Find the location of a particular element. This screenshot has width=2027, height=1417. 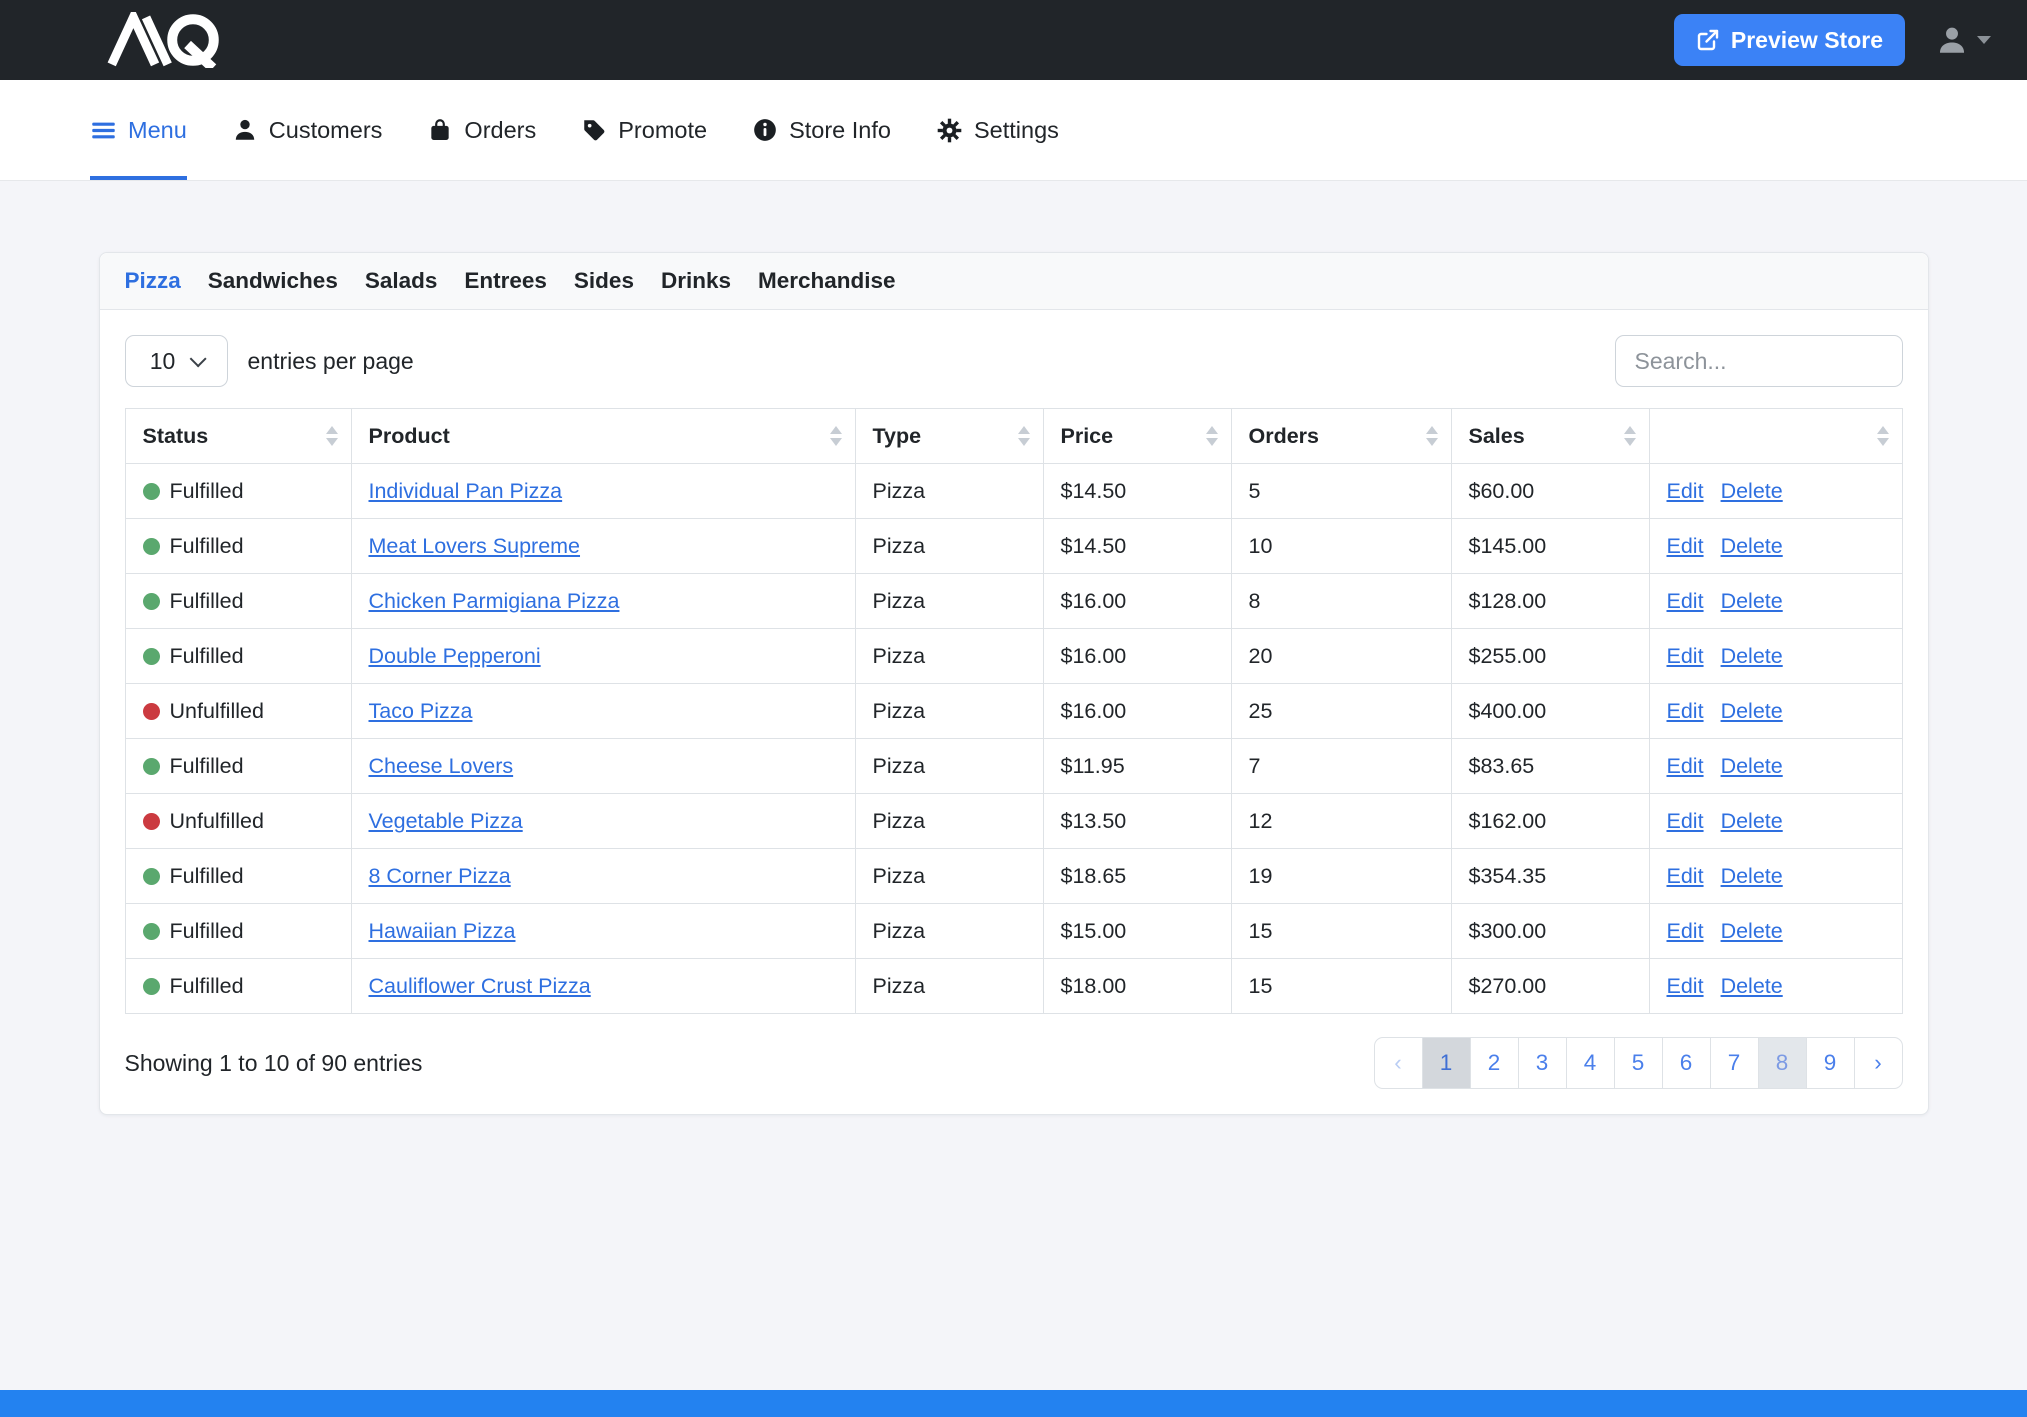

nav-item-store-info: Store Info is located at coordinates (821, 130).